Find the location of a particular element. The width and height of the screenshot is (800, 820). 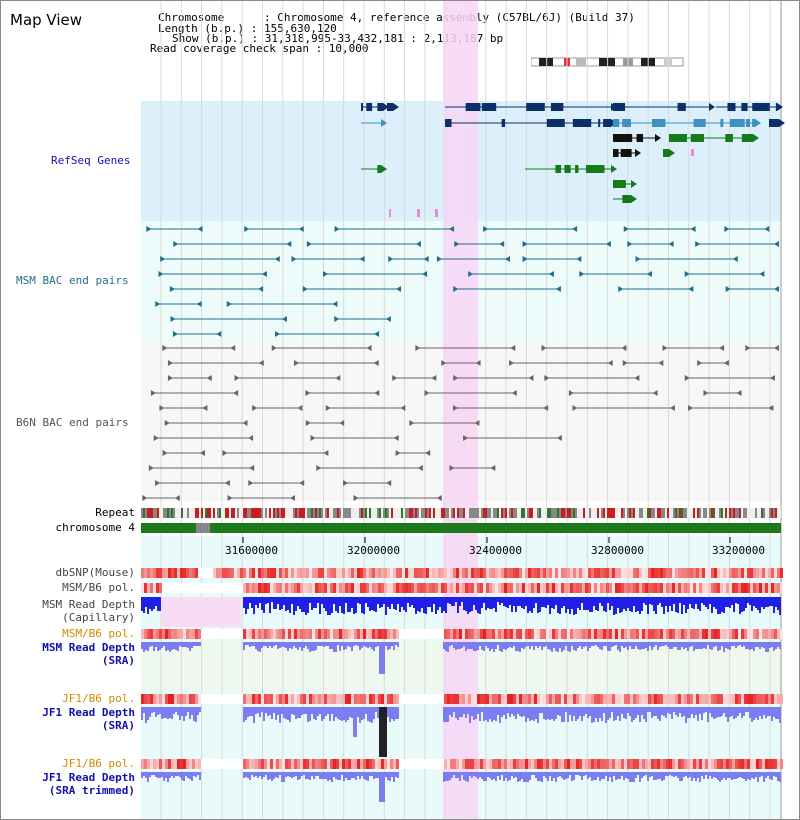

label-refseq-genes: RefSeq Genes is located at coordinates (91, 160).